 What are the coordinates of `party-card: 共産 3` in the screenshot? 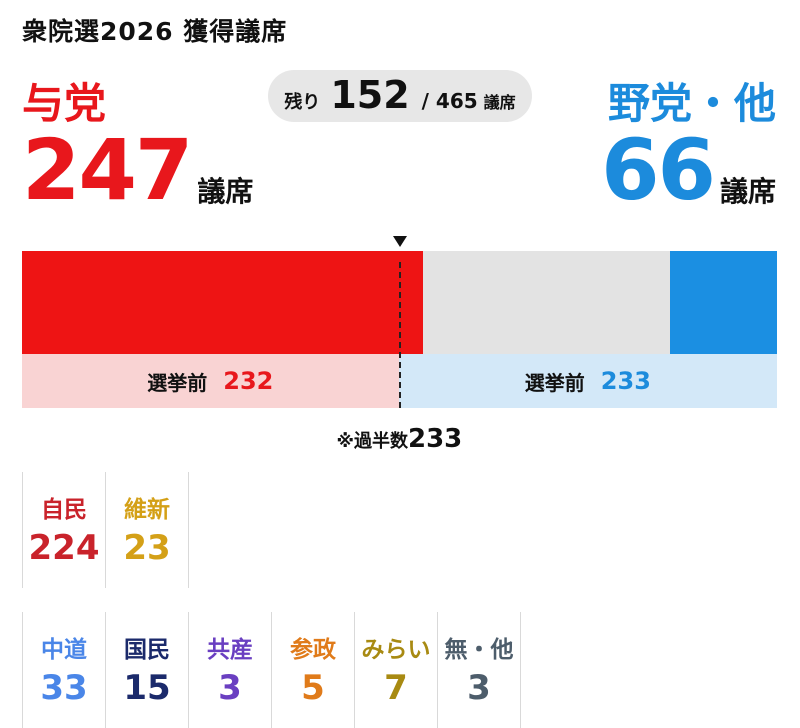 It's located at (230, 670).